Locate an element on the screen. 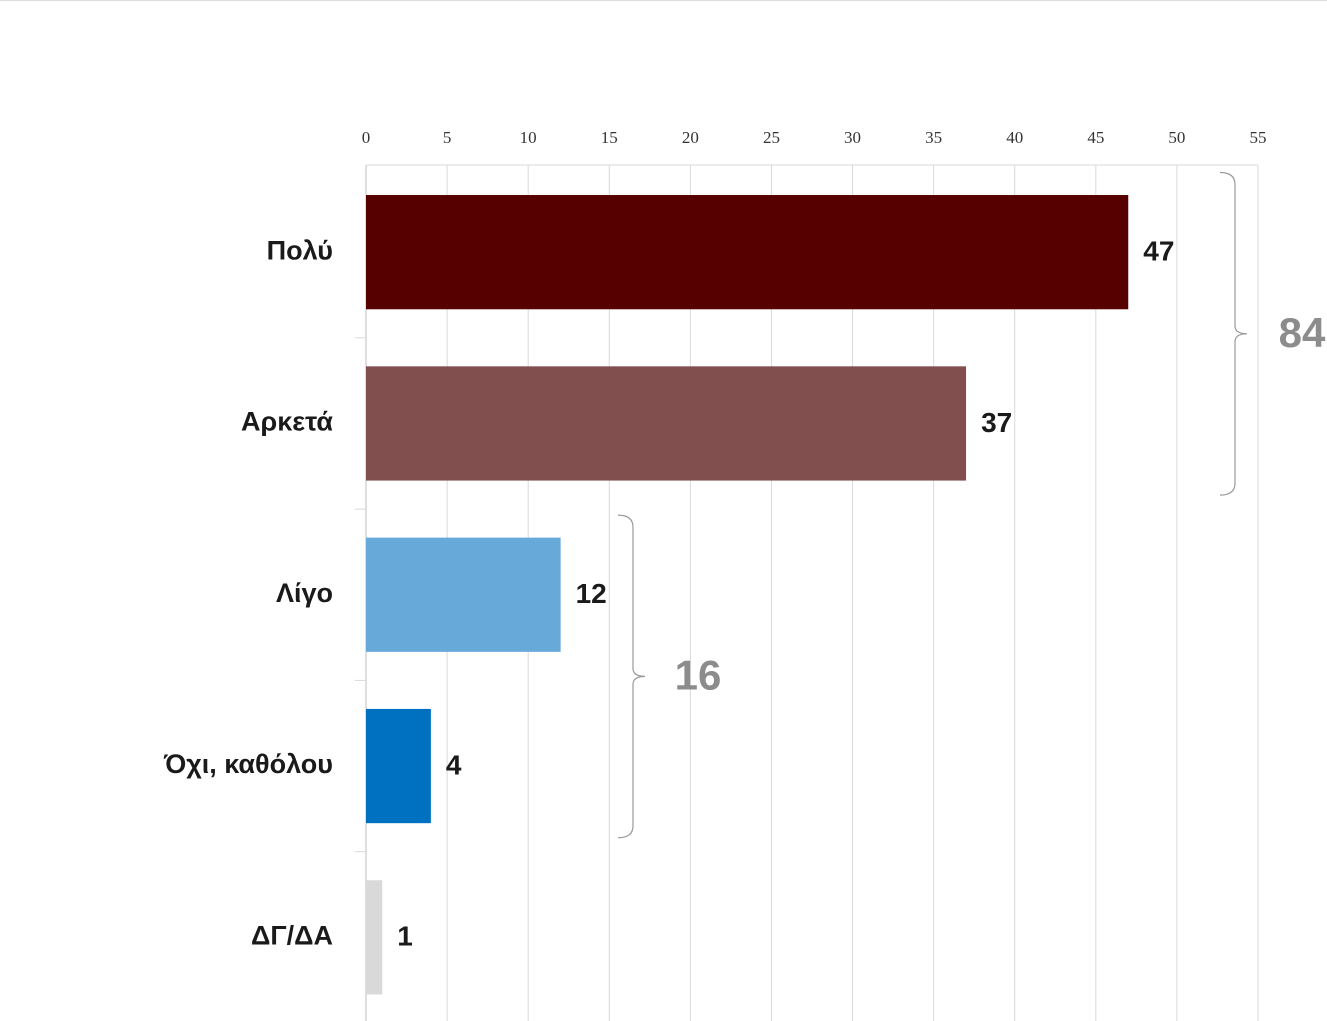 This screenshot has height=1021, width=1327. x-tick-label: 50 is located at coordinates (1176, 137).